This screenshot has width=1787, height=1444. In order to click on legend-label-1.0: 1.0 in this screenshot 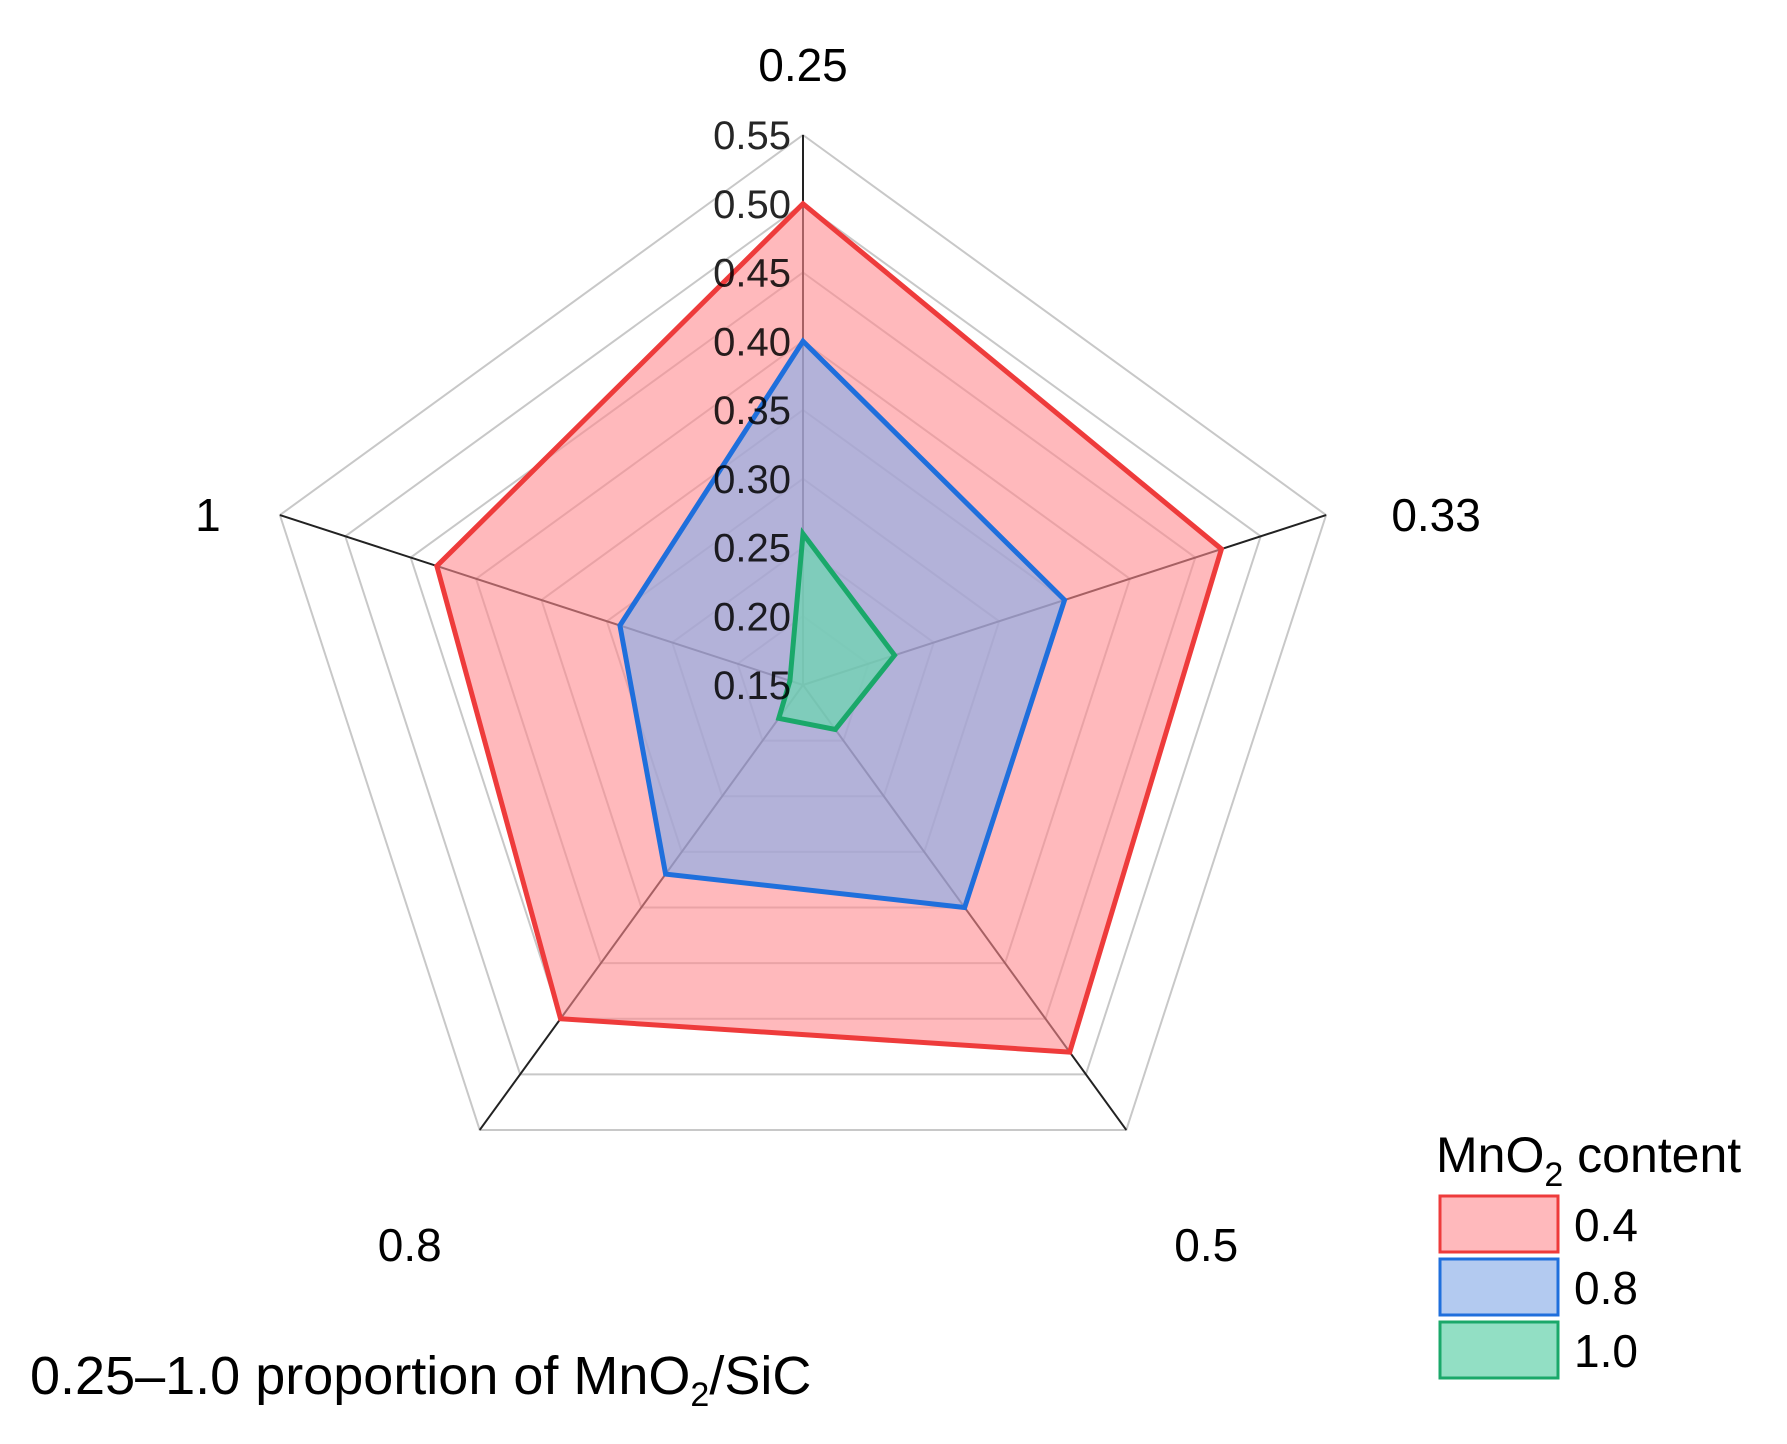, I will do `click(1606, 1351)`.